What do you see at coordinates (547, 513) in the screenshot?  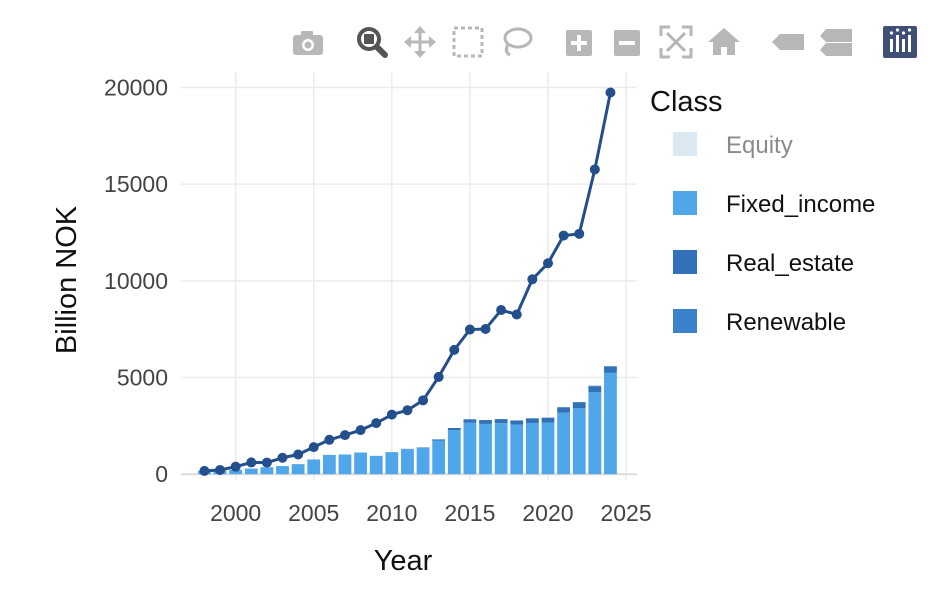 I see `x-tick-label: 2020` at bounding box center [547, 513].